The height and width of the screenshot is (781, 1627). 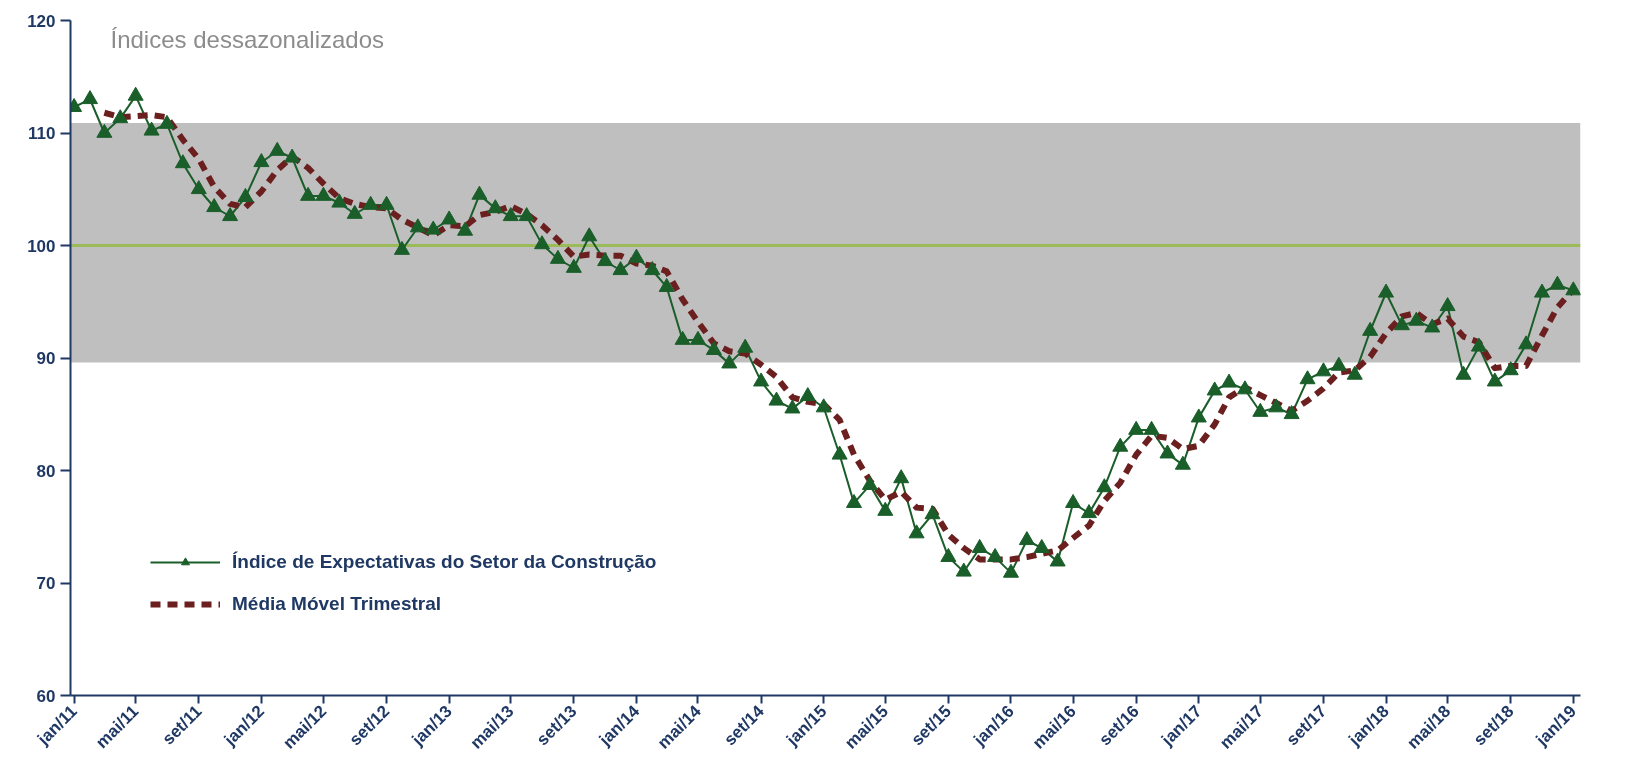 What do you see at coordinates (42, 133) in the screenshot?
I see `y-tick-label: 110` at bounding box center [42, 133].